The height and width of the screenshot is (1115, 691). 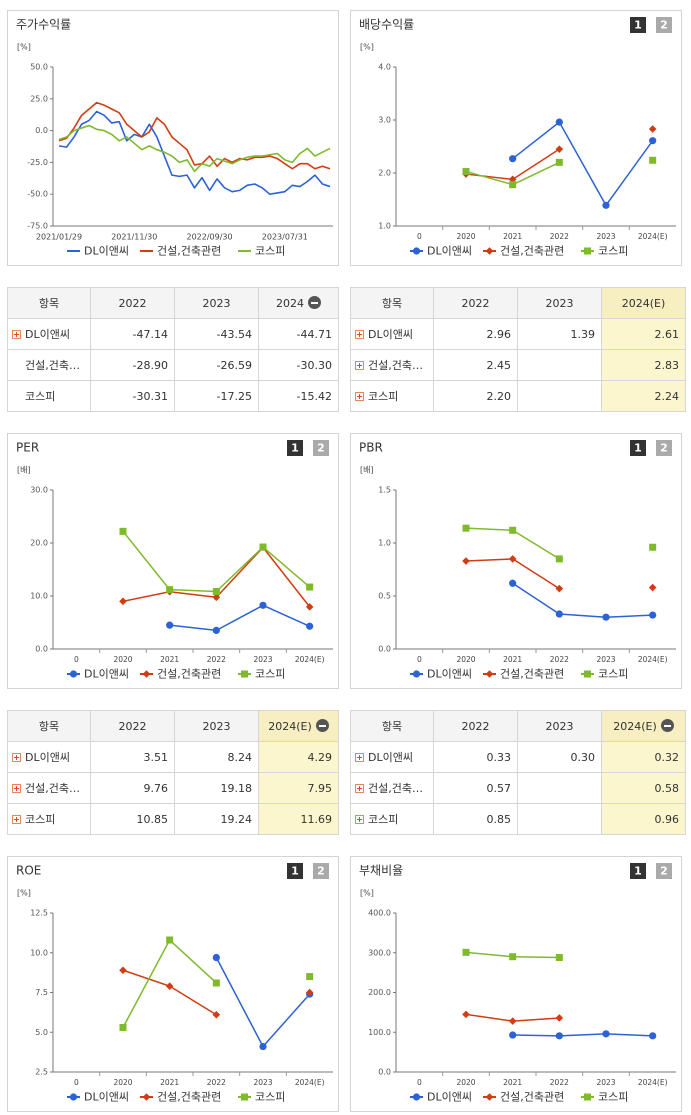 I want to click on row-name-cell: DL이앤씨, so click(x=49, y=334).